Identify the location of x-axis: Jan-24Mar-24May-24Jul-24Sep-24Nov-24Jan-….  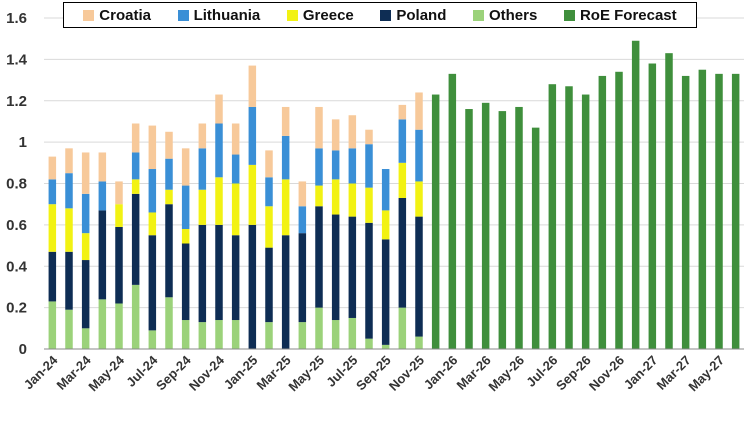
(374, 373).